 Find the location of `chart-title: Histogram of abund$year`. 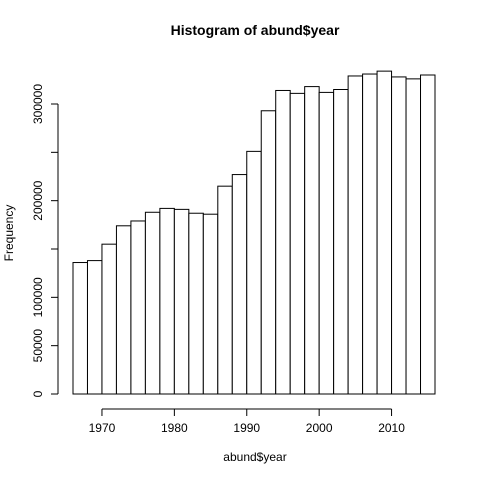

chart-title: Histogram of abund$year is located at coordinates (255, 30).